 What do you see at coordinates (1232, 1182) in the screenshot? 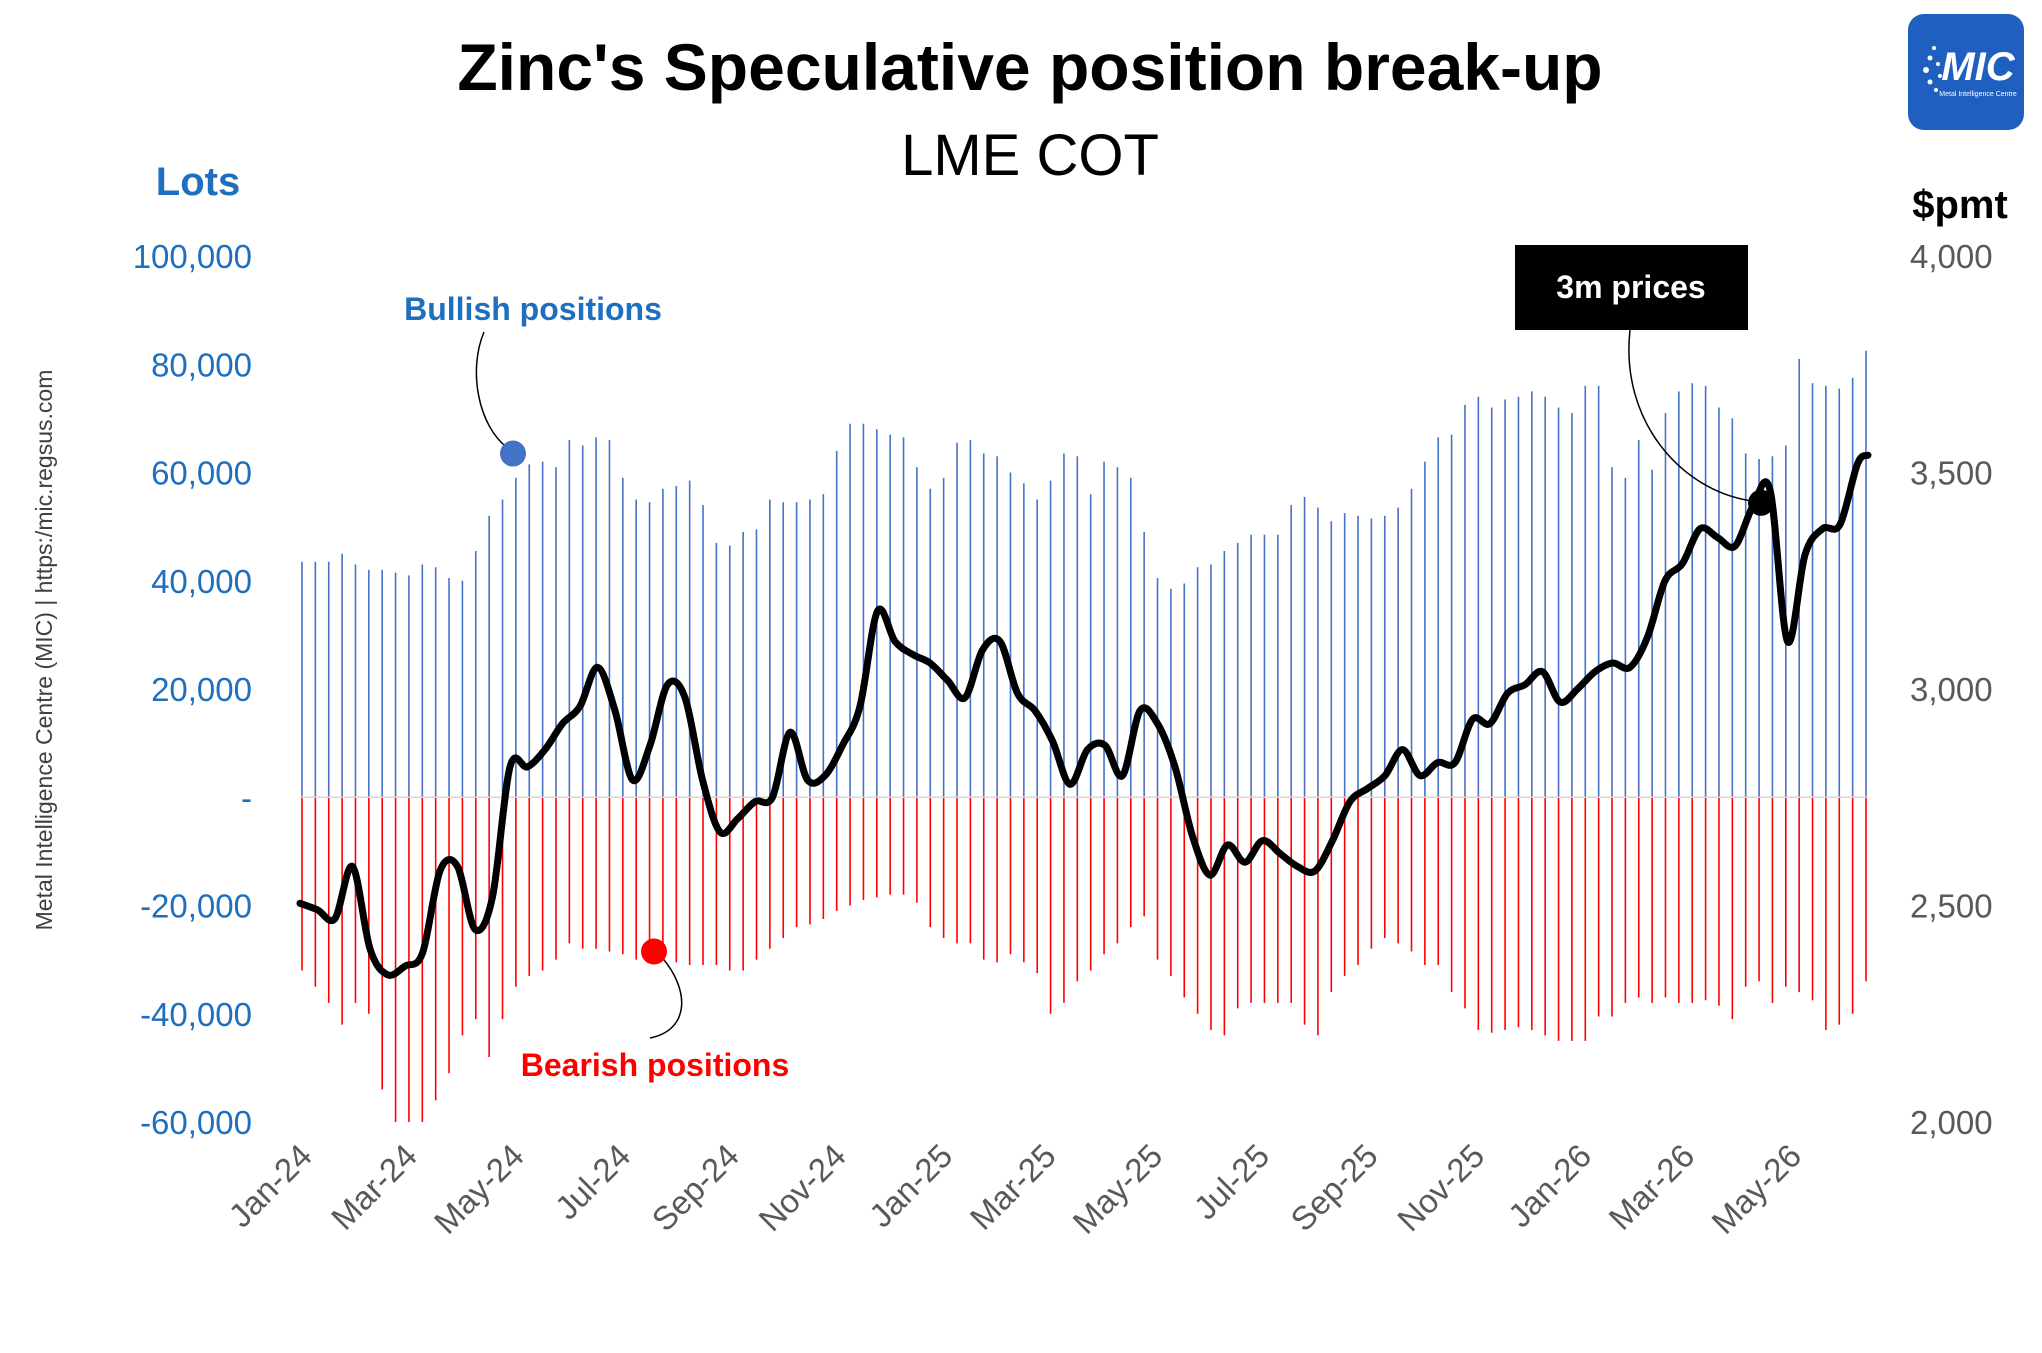
I see `x-tick-label: Jul-25` at bounding box center [1232, 1182].